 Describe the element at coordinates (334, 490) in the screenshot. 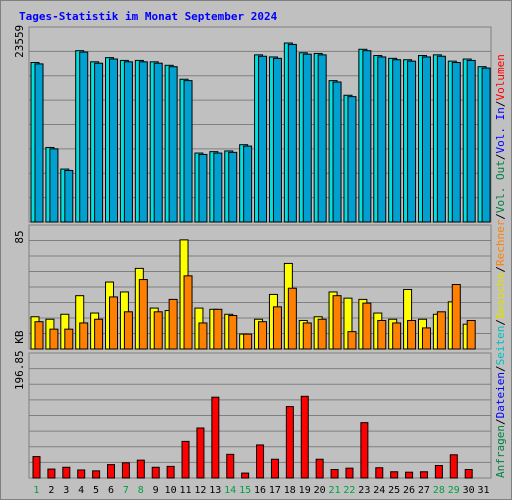

I see `x-tick-label: 21` at that location.